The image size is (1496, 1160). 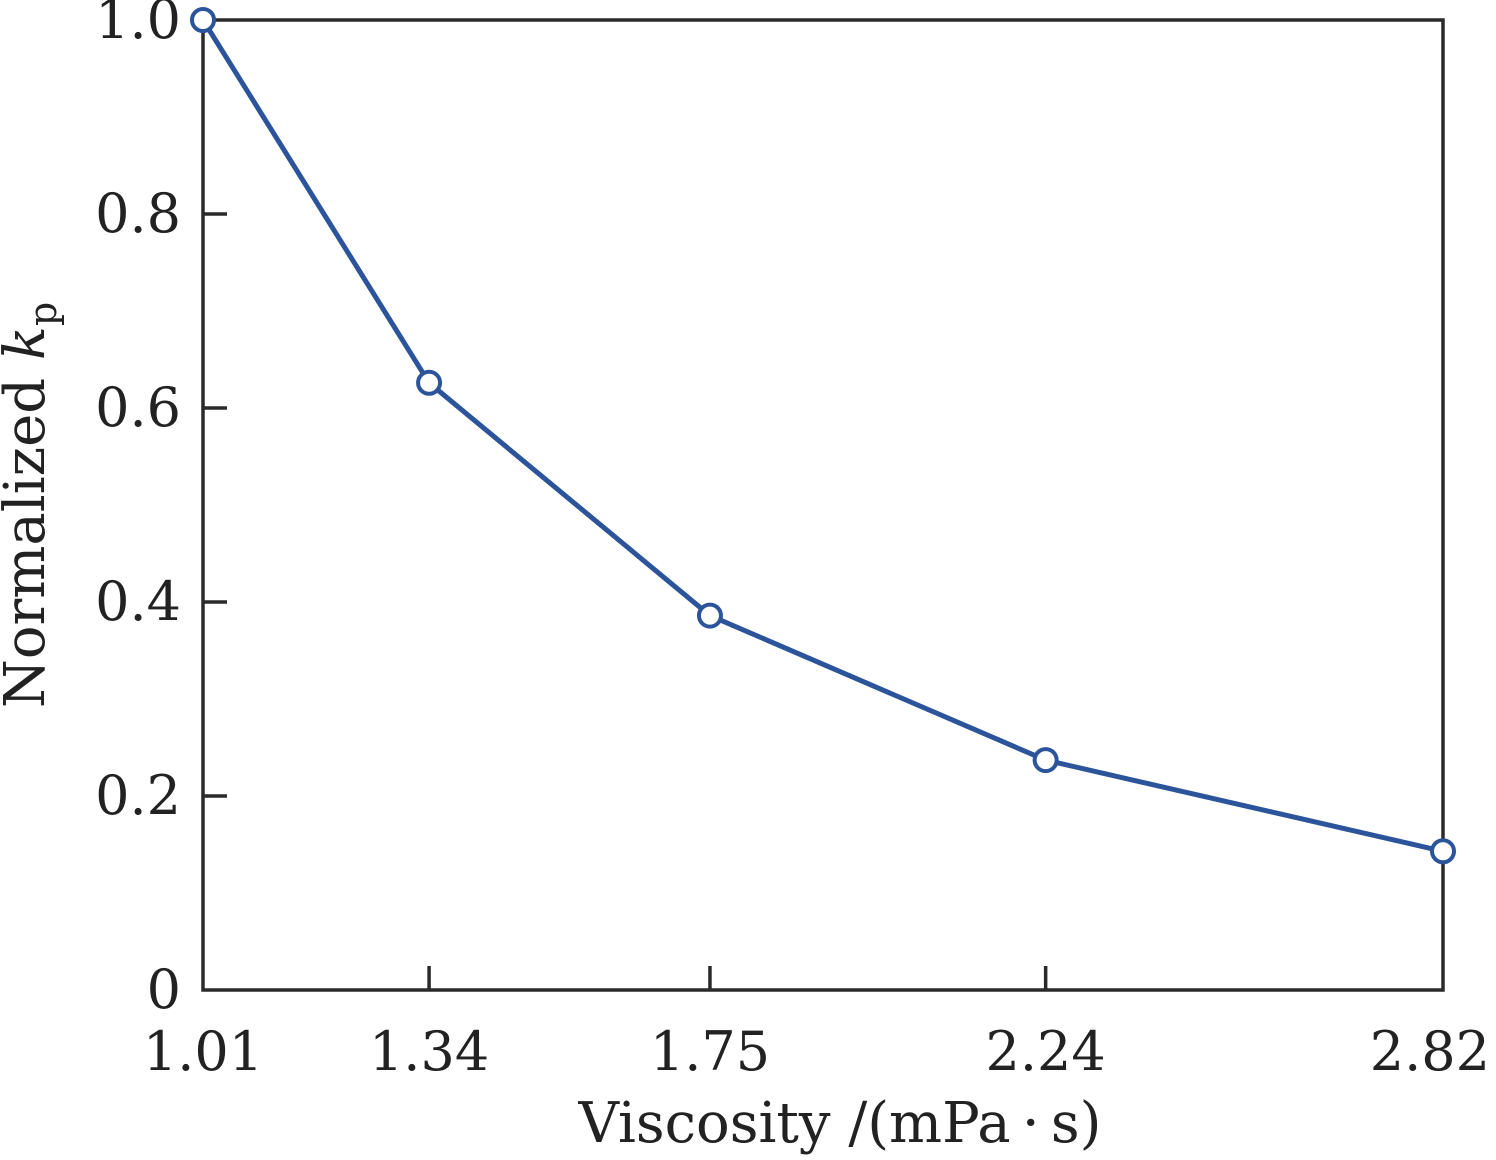 I want to click on x-axis-ticks: 1.01 1.34 1.75 2.24 2.82, so click(x=816, y=1024).